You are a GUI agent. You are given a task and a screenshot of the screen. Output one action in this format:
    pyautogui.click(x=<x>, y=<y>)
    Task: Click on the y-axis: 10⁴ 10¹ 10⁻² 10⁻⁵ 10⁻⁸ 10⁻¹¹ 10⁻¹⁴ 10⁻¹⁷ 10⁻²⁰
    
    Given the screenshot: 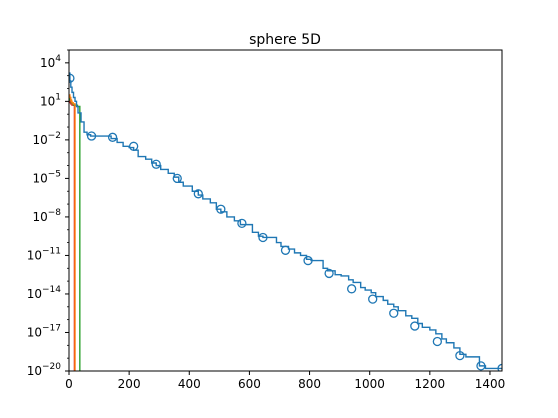 What is the action you would take?
    pyautogui.click(x=48, y=213)
    